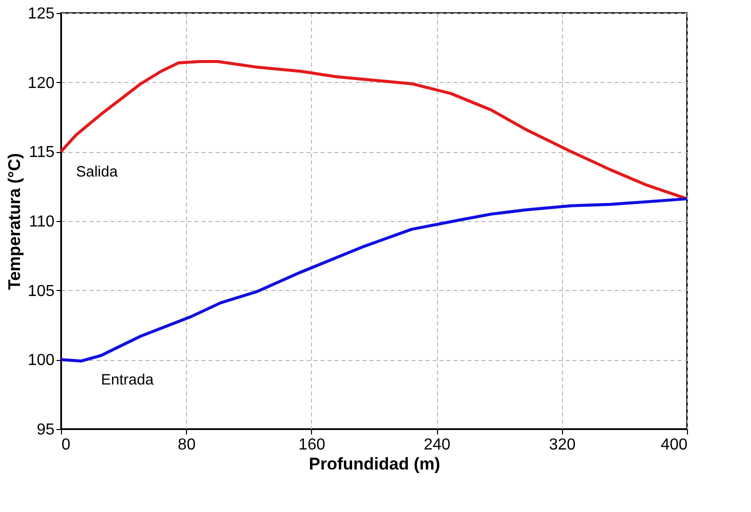 This screenshot has height=512, width=751. Describe the element at coordinates (41, 361) in the screenshot. I see `y-tick-label: 100` at that location.